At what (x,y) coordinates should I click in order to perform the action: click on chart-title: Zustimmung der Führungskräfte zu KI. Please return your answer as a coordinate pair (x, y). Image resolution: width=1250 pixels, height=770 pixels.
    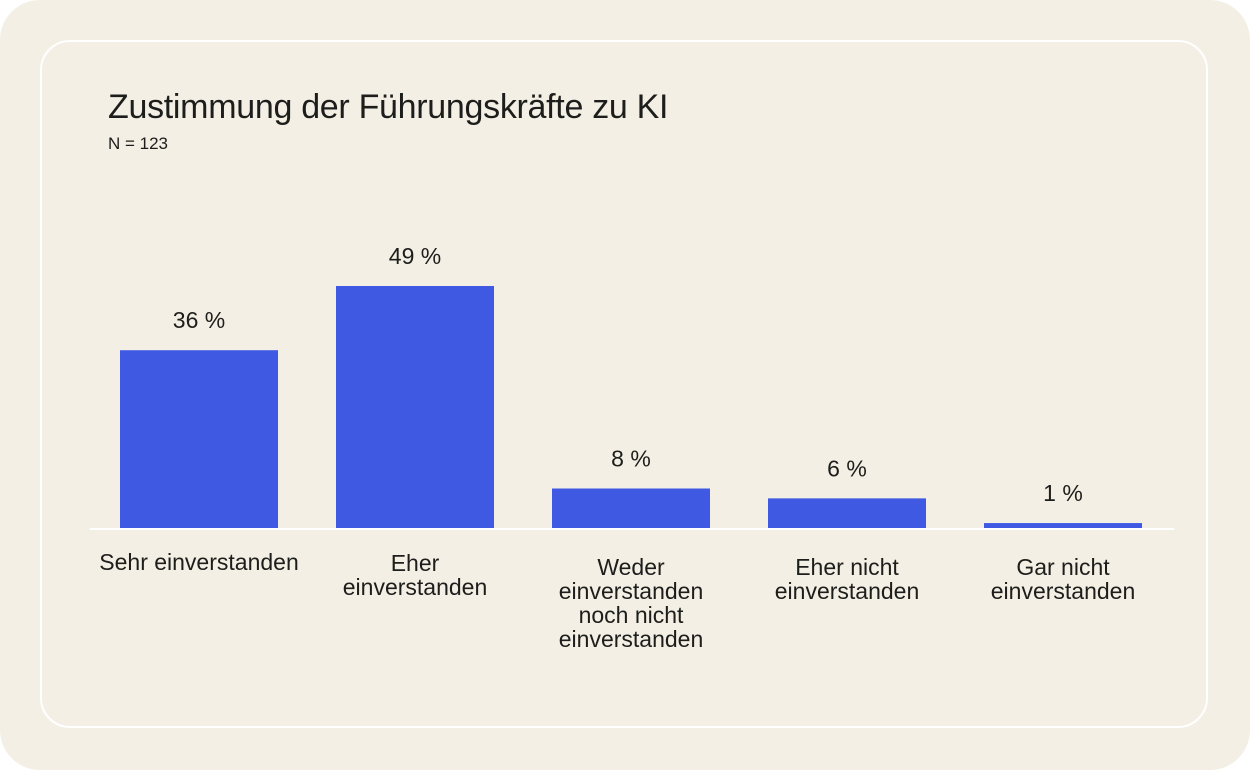
    Looking at the image, I should click on (388, 107).